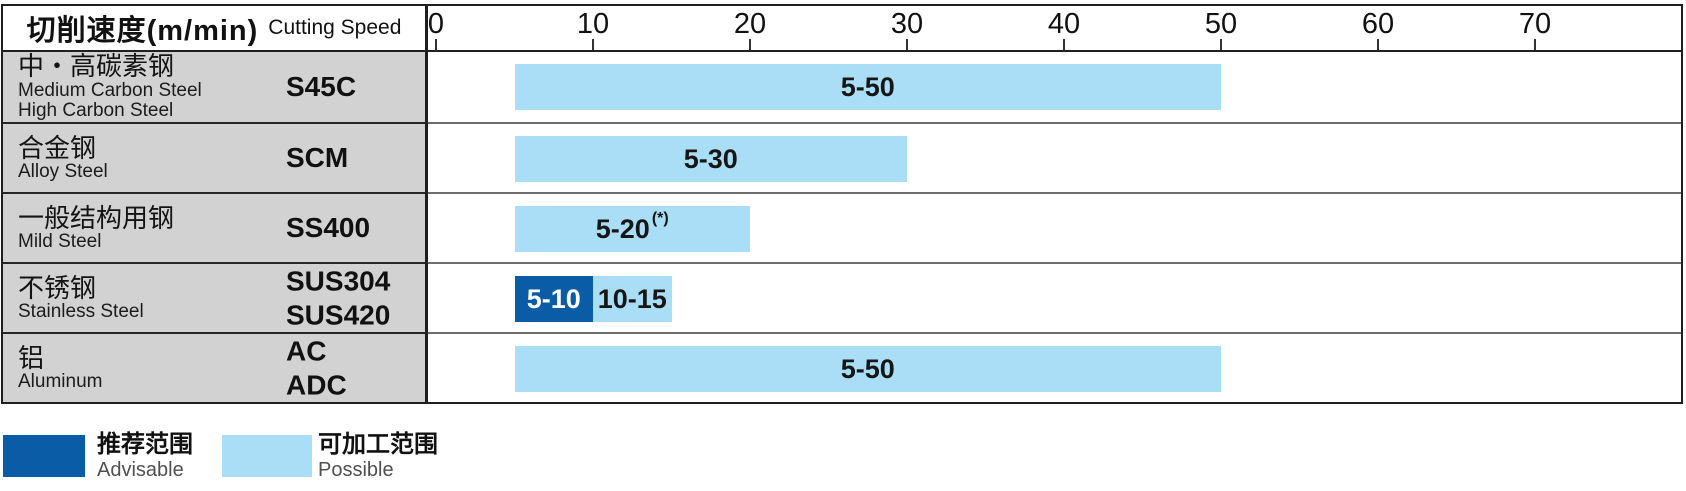  I want to click on material-grade: S45C, so click(321, 87).